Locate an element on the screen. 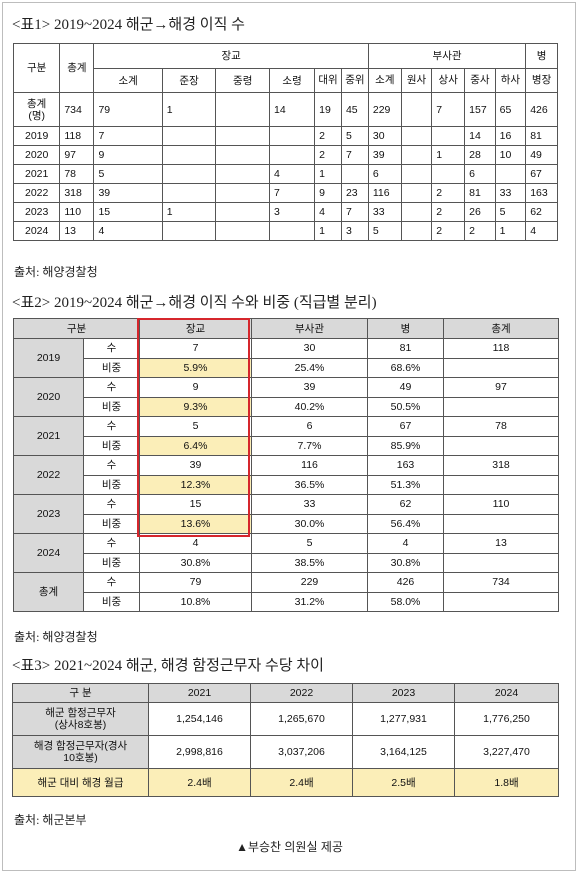  table2-header-3: 병 is located at coordinates (406, 328).